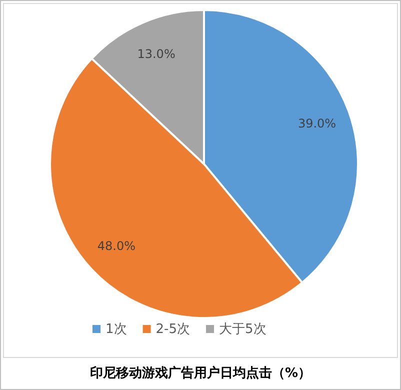  I want to click on legend-label: 2-5次, so click(173, 329).